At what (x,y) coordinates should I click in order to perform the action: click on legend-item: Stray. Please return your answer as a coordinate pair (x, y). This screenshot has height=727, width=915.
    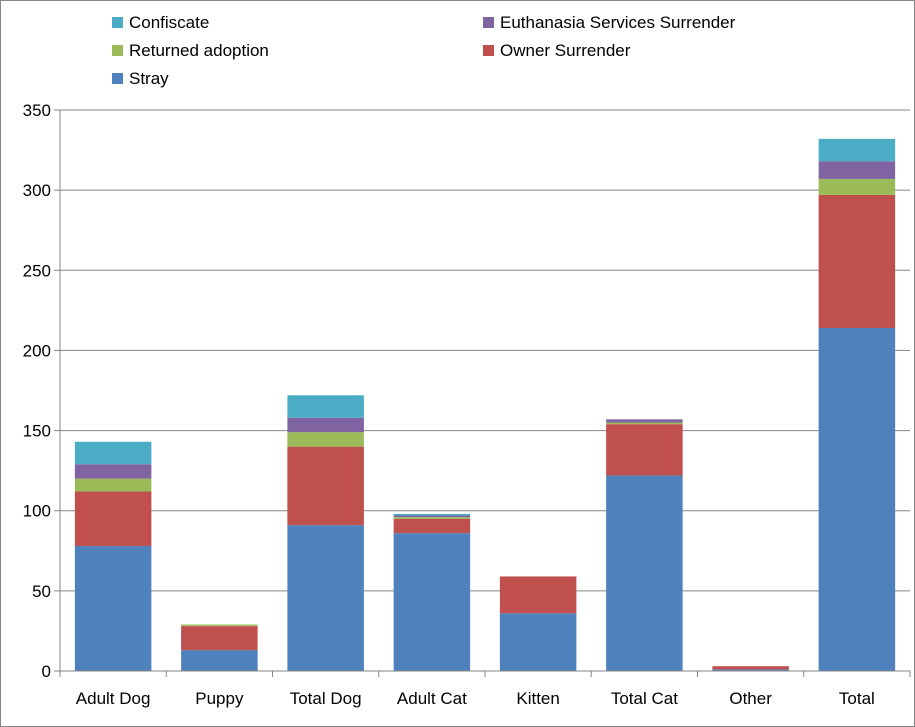
    Looking at the image, I should click on (140, 78).